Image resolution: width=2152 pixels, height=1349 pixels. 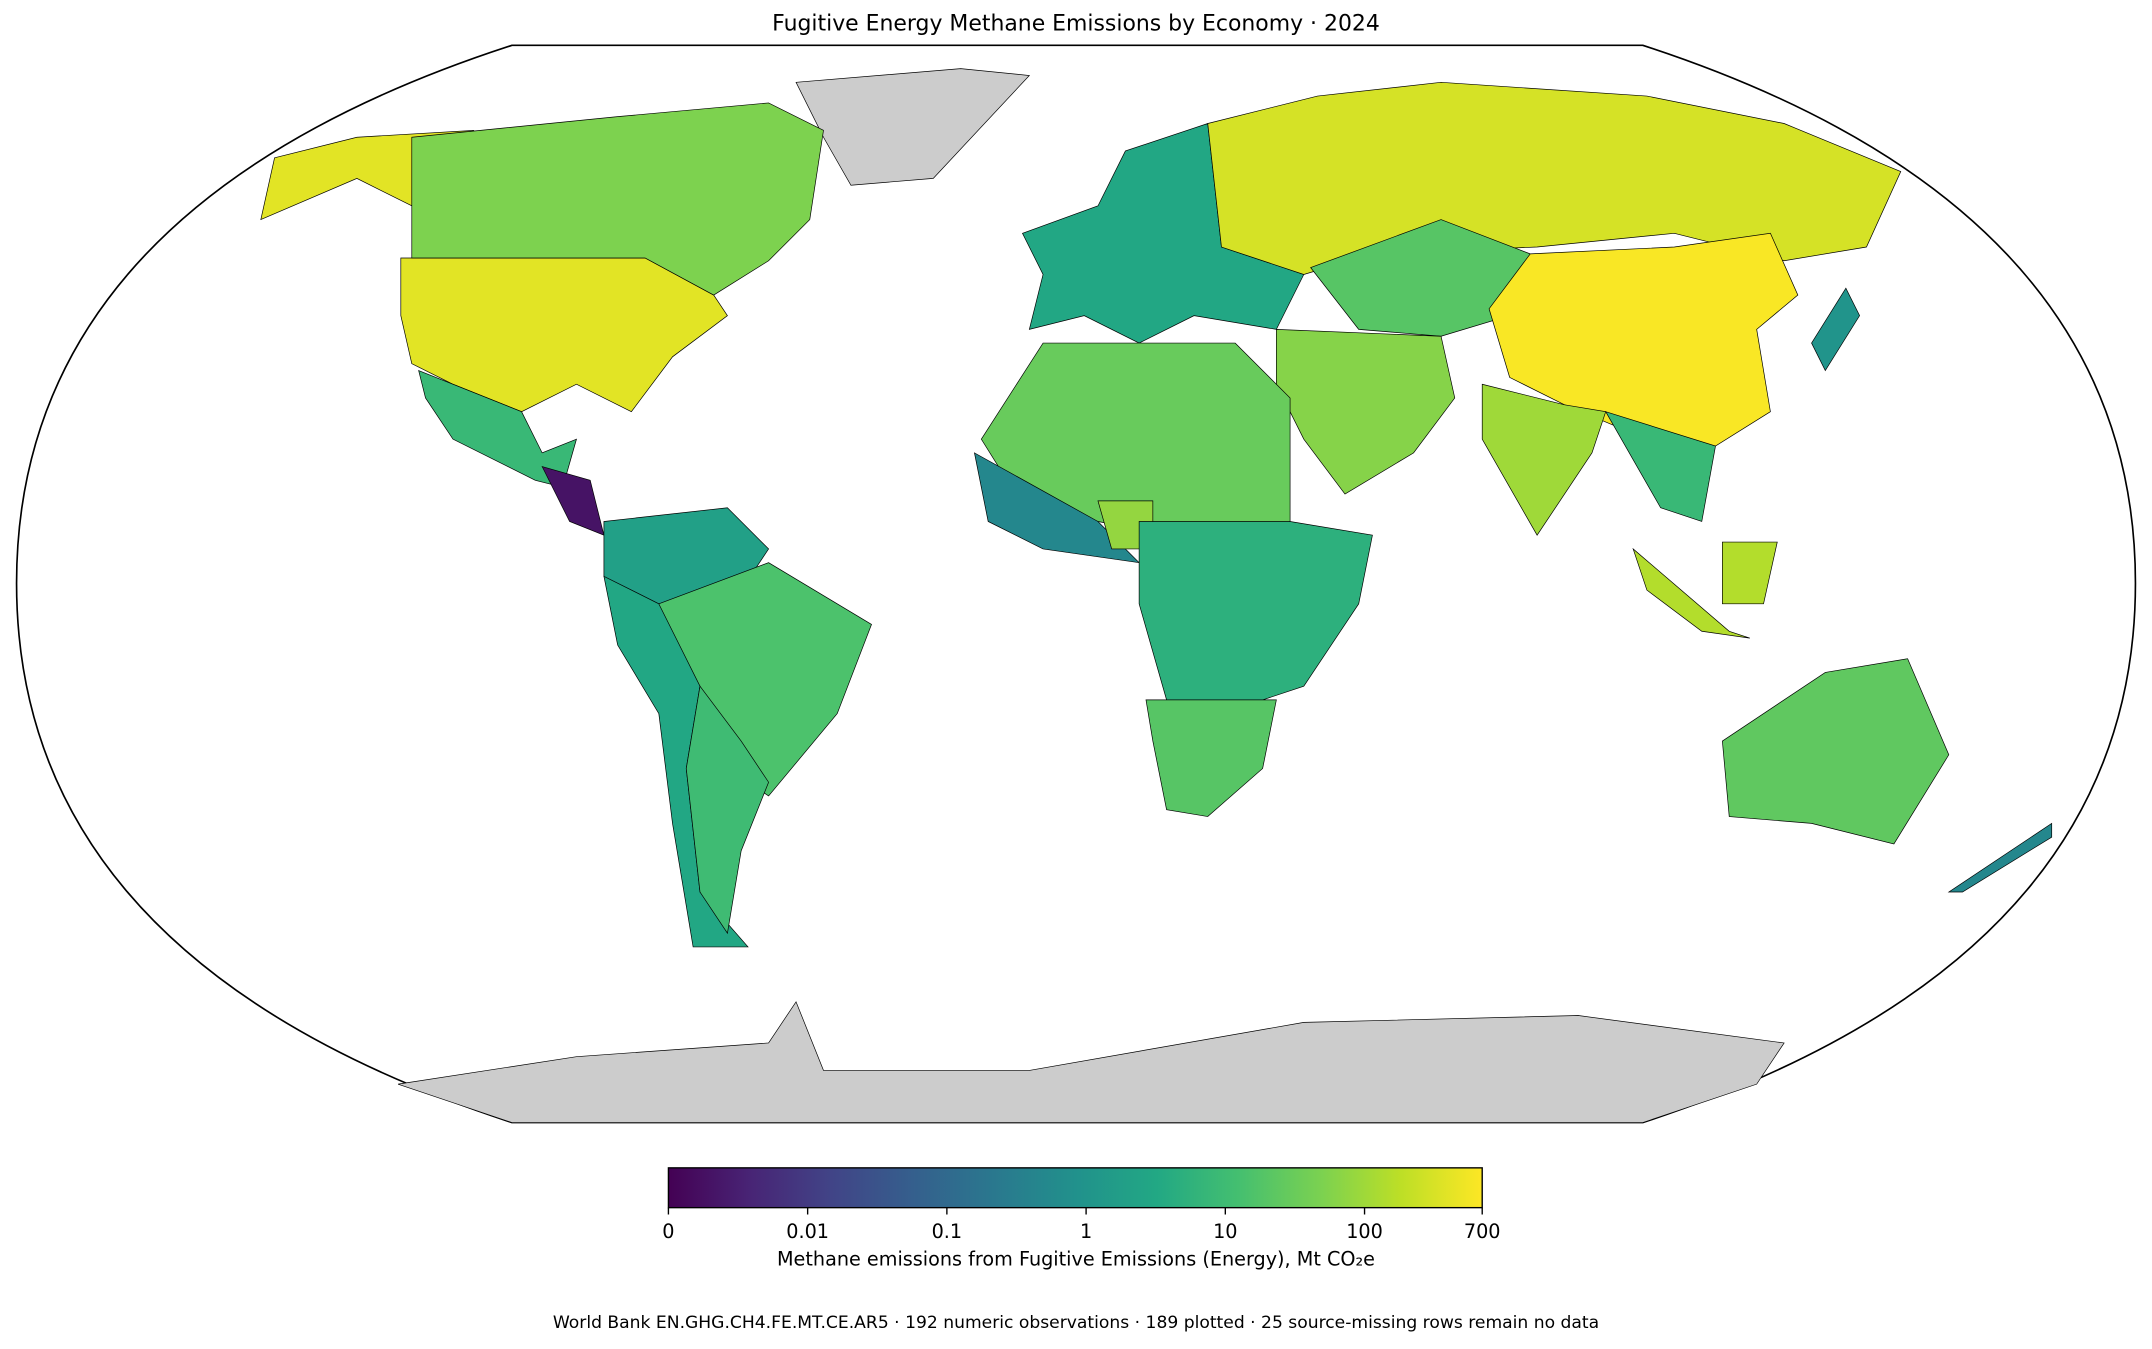 I want to click on colorbar-tick-label: 100, so click(x=1364, y=1231).